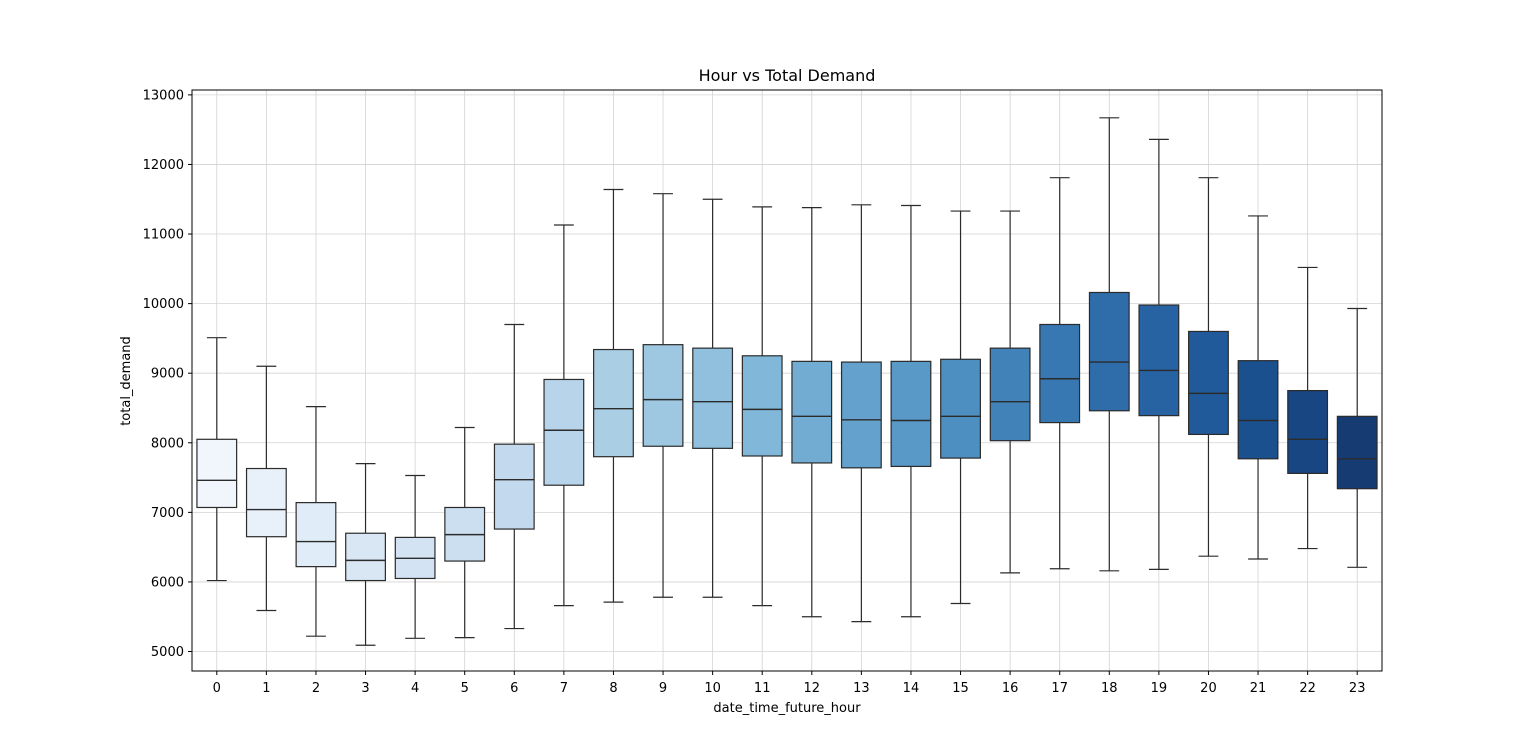  What do you see at coordinates (1059, 688) in the screenshot?
I see `x-tick-label: 17` at bounding box center [1059, 688].